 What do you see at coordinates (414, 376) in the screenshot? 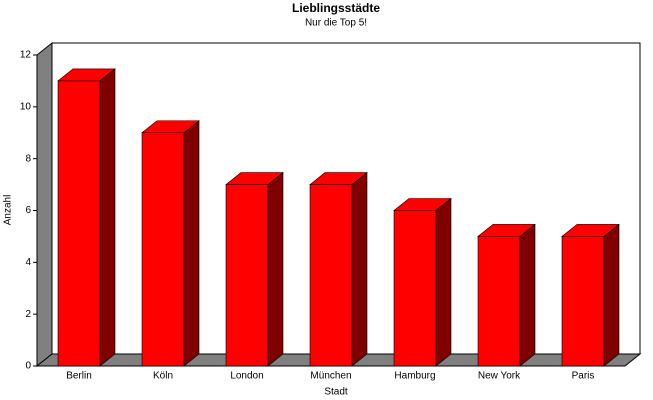
I see `x-tick-label: Hamburg` at bounding box center [414, 376].